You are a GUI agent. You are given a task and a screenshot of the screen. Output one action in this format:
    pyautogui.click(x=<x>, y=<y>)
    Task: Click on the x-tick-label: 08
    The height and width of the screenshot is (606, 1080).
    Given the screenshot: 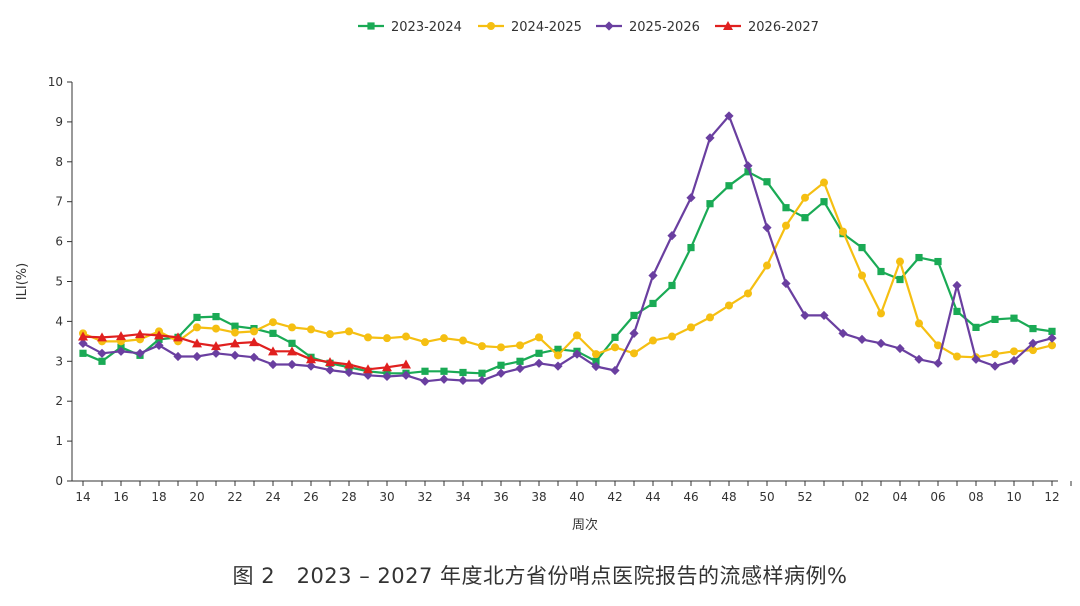 What is the action you would take?
    pyautogui.click(x=975, y=497)
    